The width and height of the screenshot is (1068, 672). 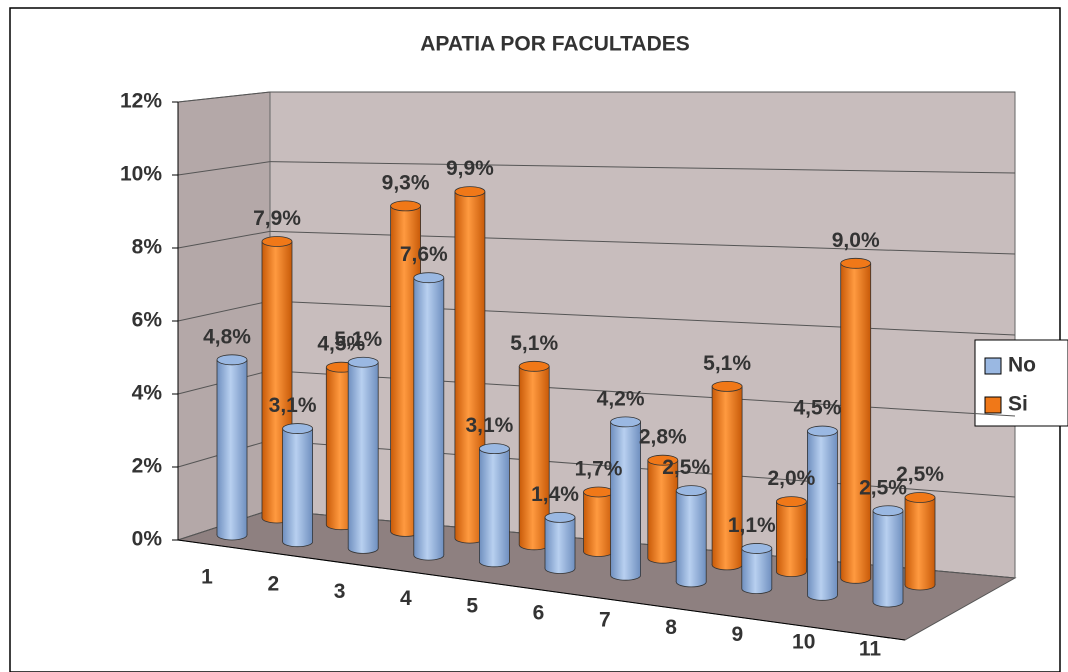 What do you see at coordinates (141, 101) in the screenshot?
I see `y-tick-label: 12%` at bounding box center [141, 101].